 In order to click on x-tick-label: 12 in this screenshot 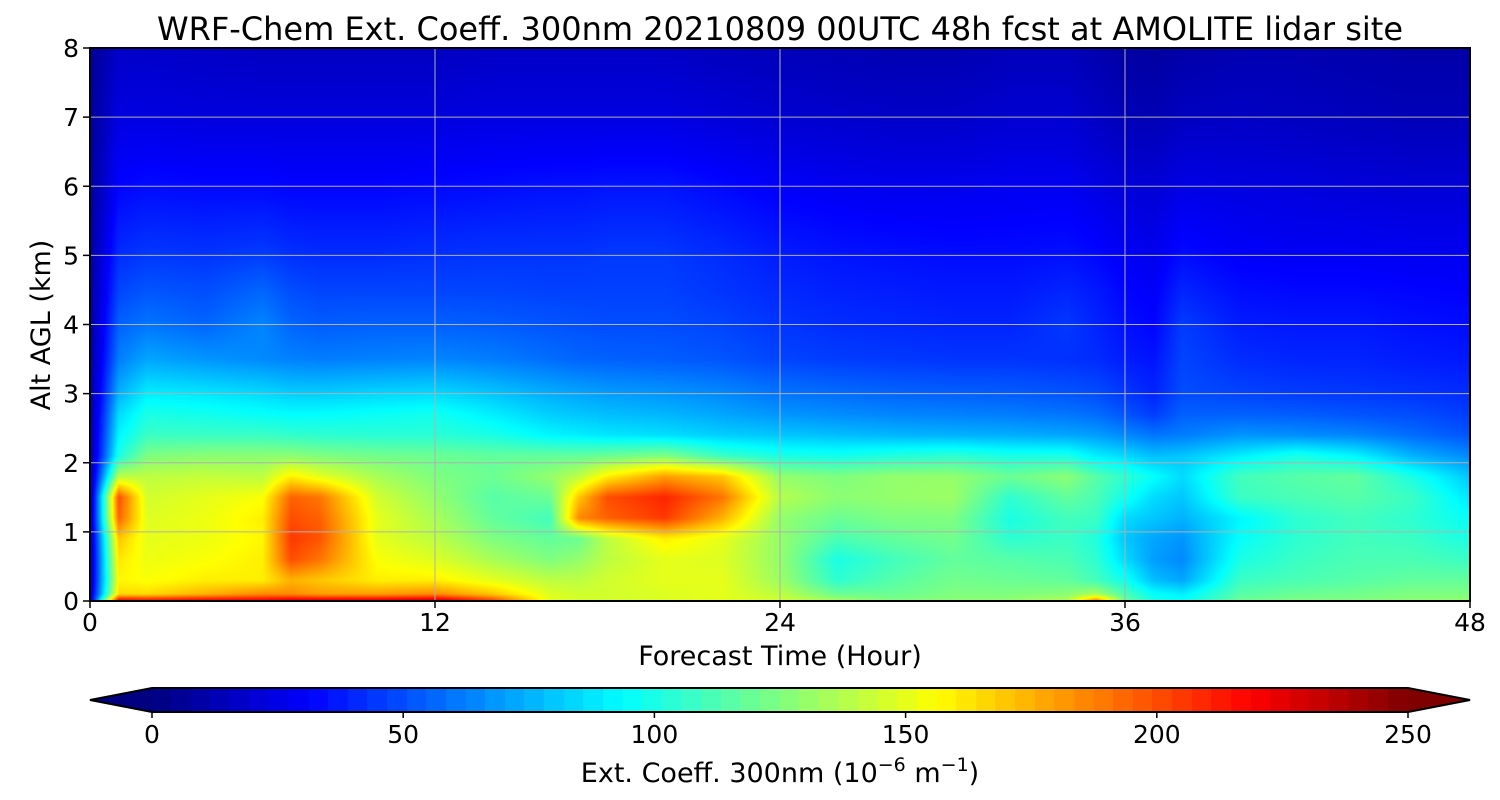, I will do `click(435, 622)`.